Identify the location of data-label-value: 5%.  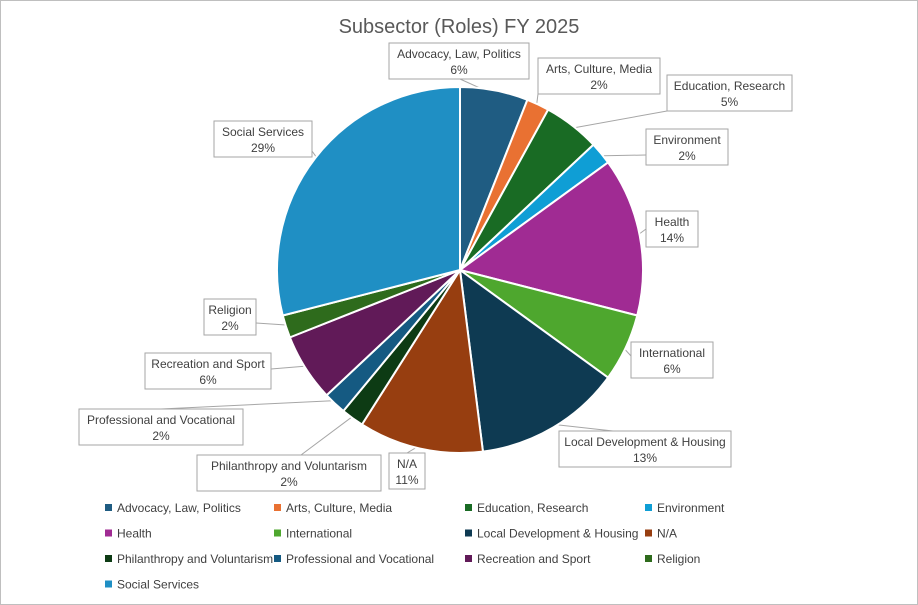
(730, 102).